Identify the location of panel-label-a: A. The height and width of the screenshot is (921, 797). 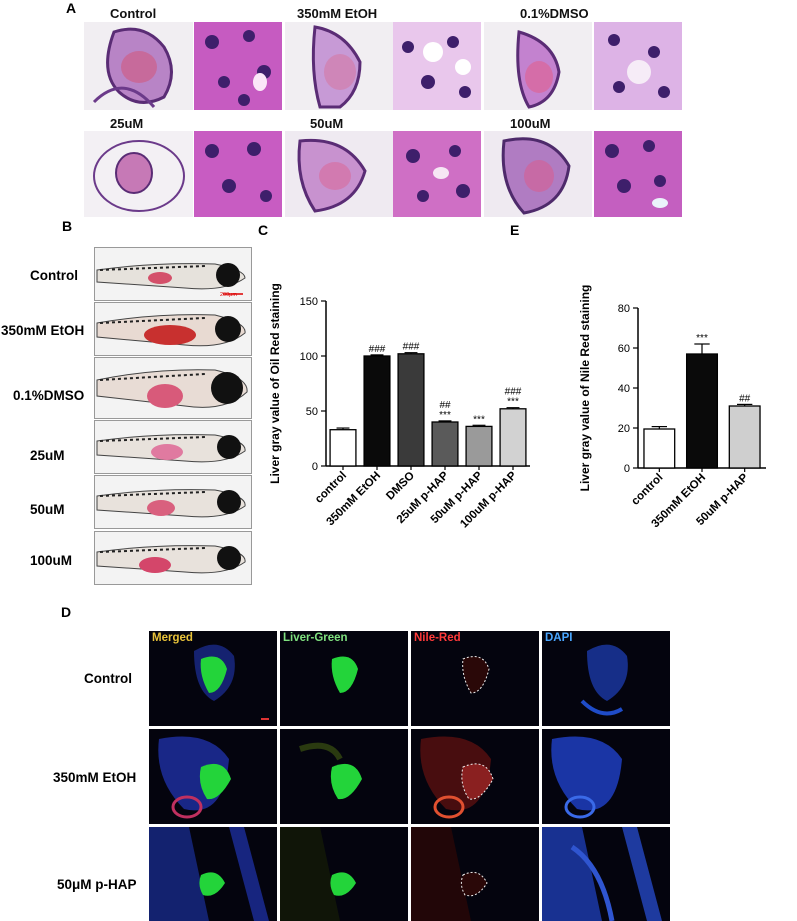
(71, 8).